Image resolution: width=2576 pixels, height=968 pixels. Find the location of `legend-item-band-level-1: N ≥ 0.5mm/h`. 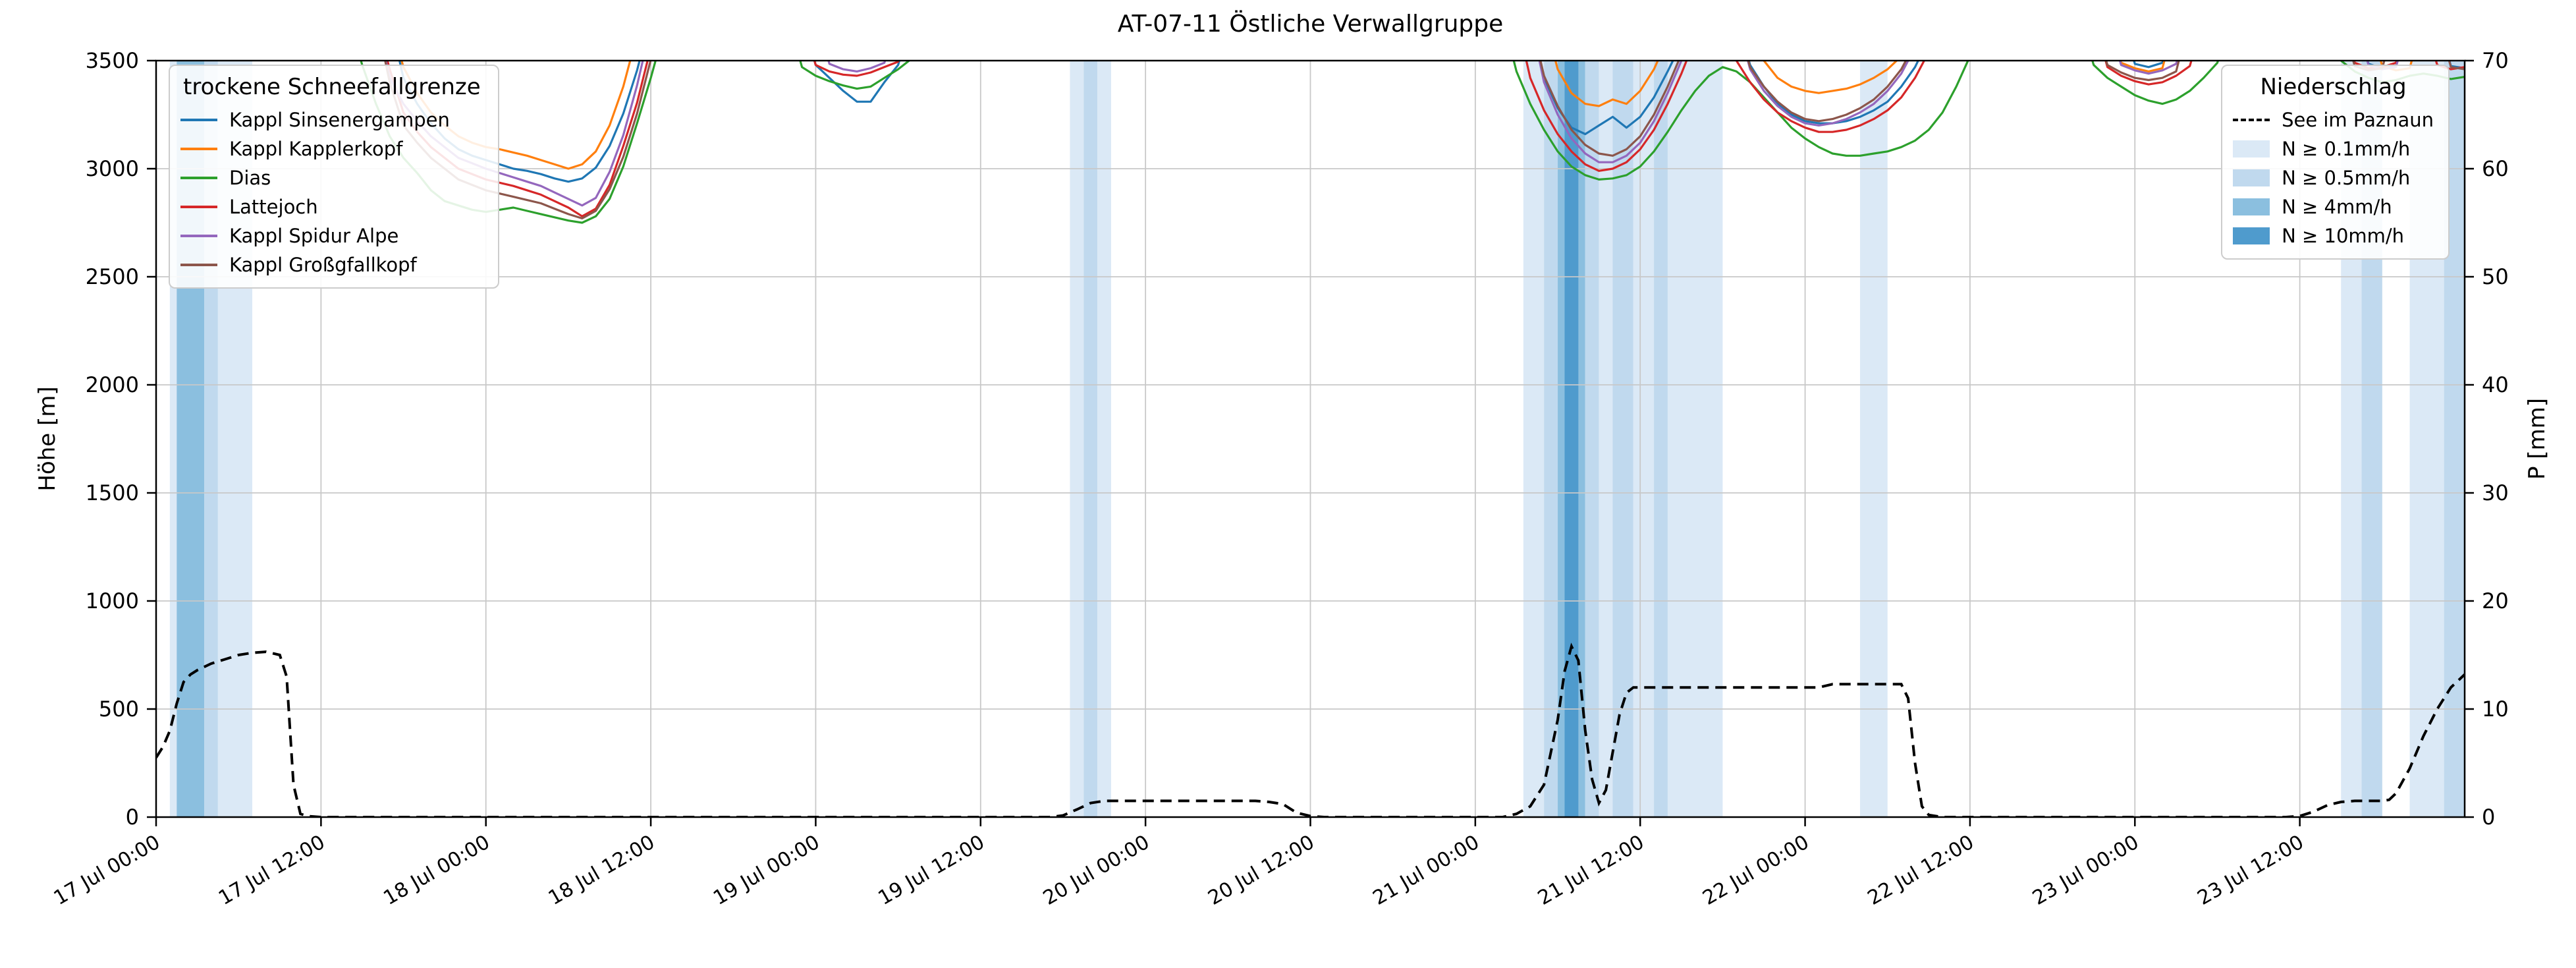

legend-item-band-level-1: N ≥ 0.5mm/h is located at coordinates (2333, 177).